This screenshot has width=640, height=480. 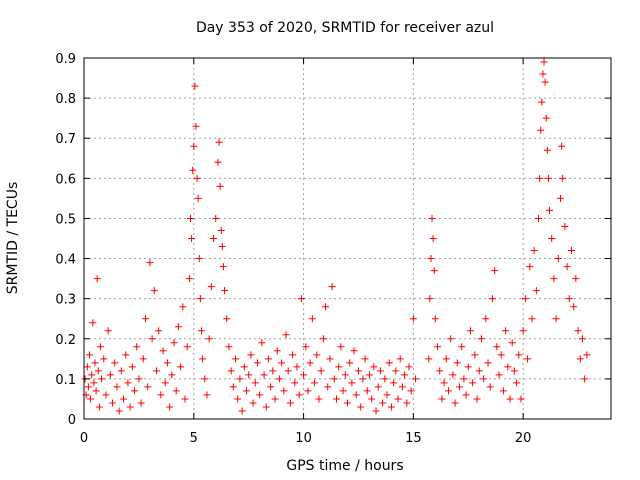 I want to click on x-axis-label: GPS time / hours, so click(x=344, y=466).